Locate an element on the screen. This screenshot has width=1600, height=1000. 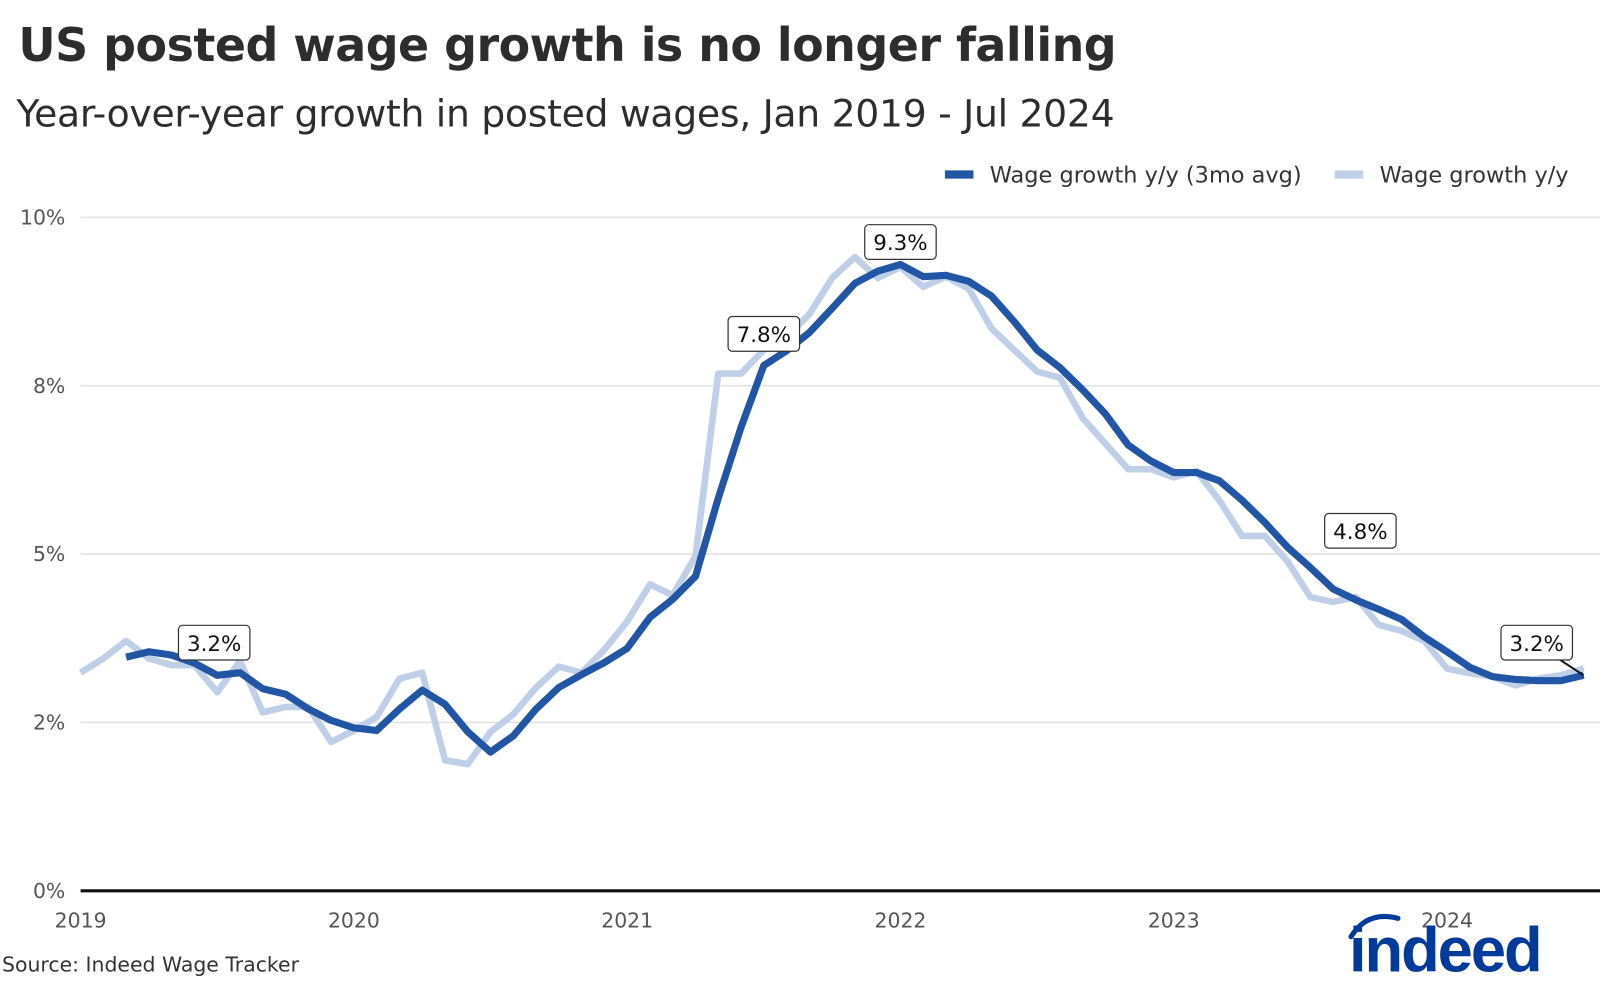
y-tick-label: 5% is located at coordinates (49, 554).